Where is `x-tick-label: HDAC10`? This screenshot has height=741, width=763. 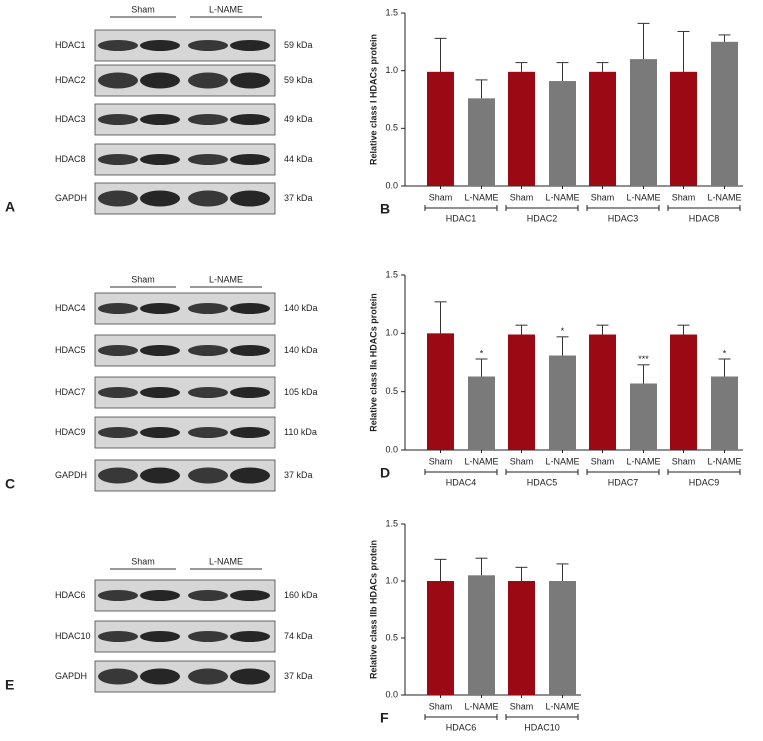
x-tick-label: HDAC10 is located at coordinates (542, 727).